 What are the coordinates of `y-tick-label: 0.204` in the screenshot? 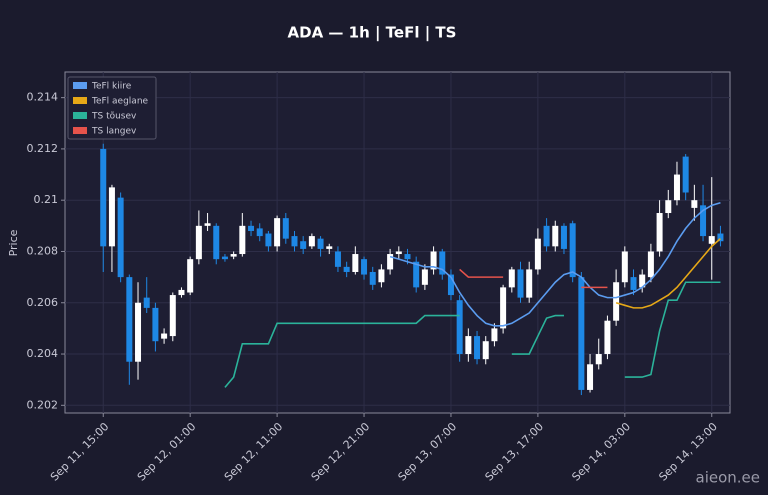 It's located at (43, 353).